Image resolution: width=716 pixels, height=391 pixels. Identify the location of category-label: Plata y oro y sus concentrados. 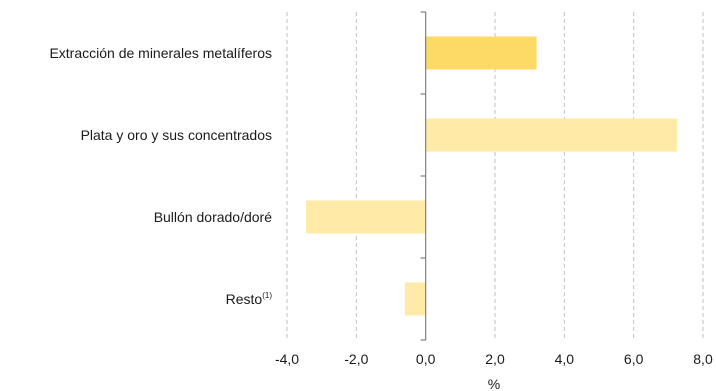
(176, 135).